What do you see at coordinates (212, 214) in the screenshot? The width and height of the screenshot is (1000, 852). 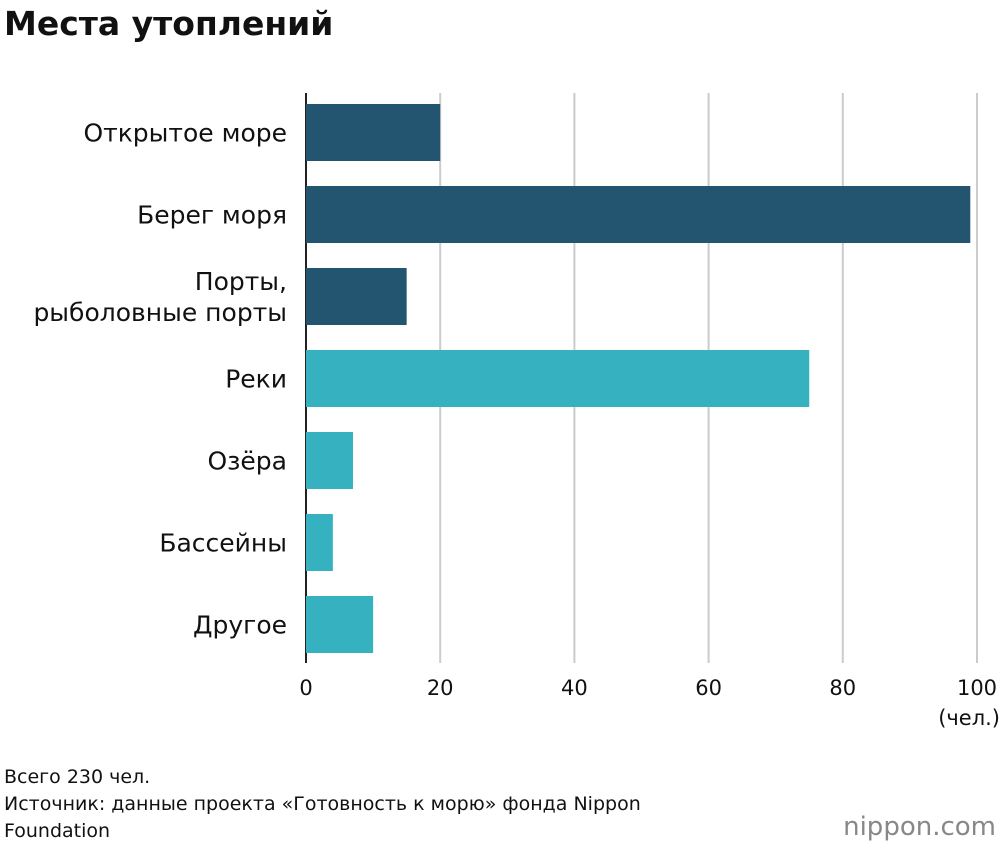 I see `category-label: Берег моря` at bounding box center [212, 214].